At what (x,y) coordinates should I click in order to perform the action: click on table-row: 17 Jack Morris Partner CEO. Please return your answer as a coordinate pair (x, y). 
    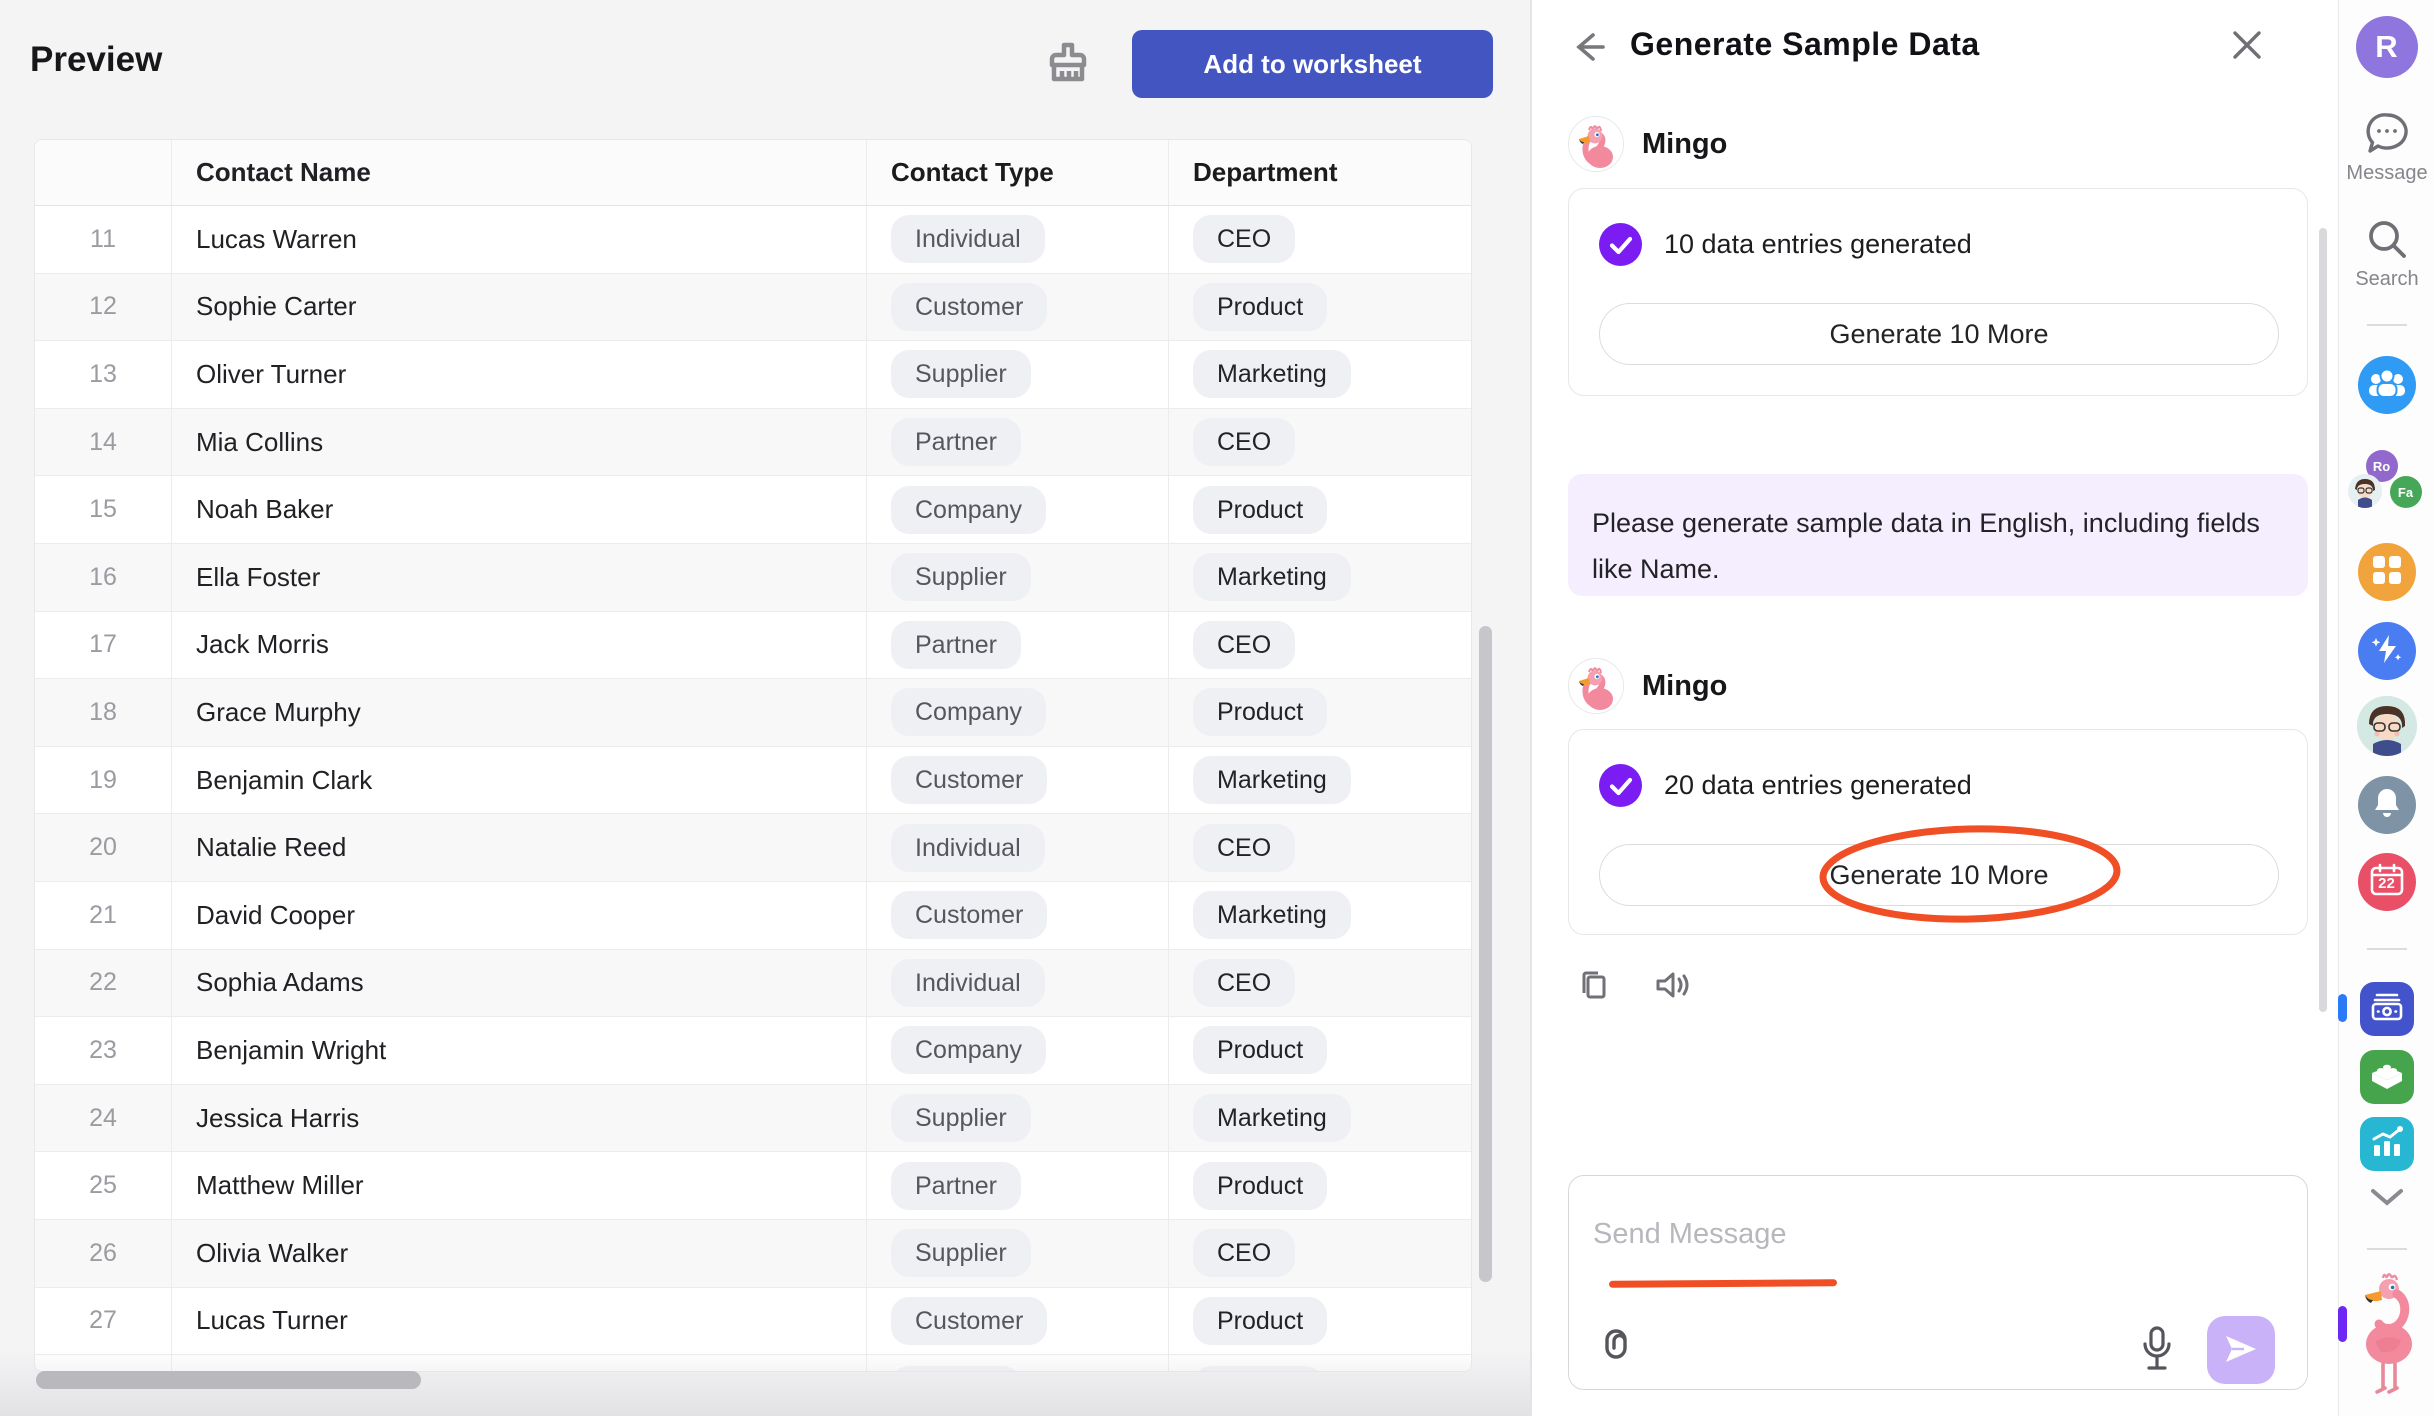
    Looking at the image, I should click on (753, 645).